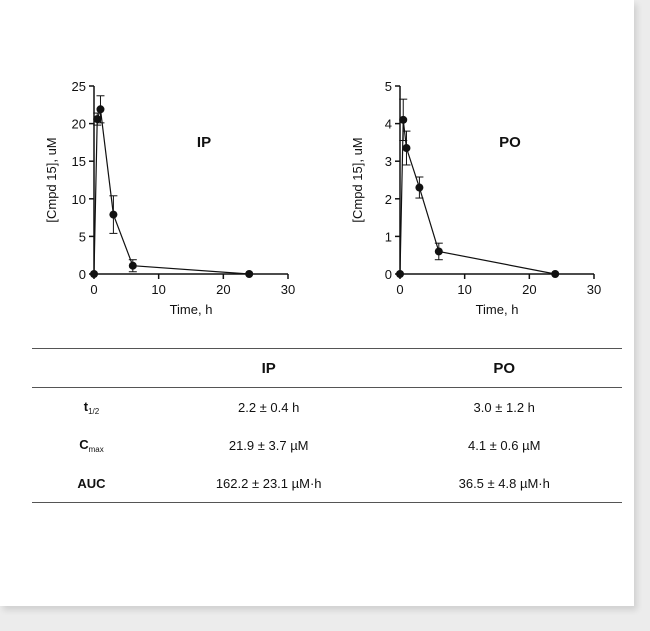 The height and width of the screenshot is (631, 650). I want to click on value-ip-cmax: 21.9 ± 3.7 µM, so click(268, 445).